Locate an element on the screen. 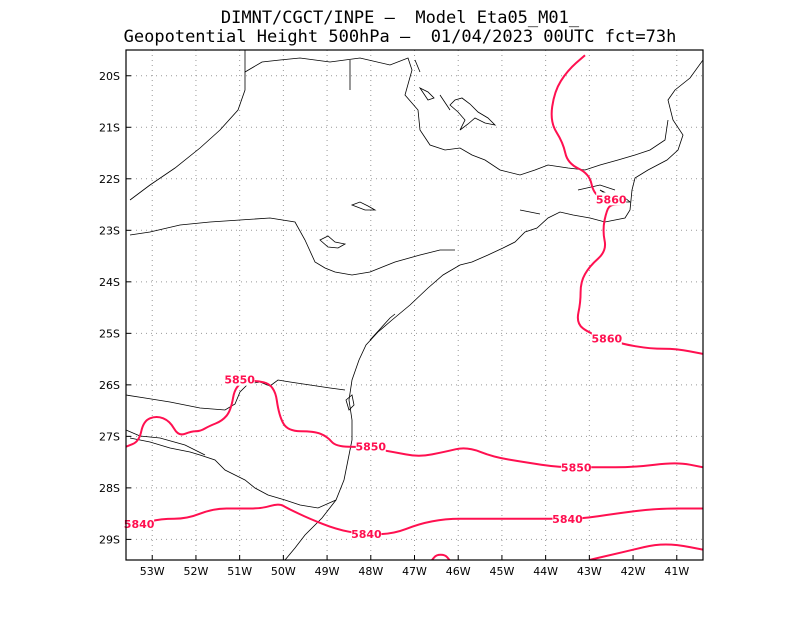 The image size is (800, 618). lon-tick-label: 53W is located at coordinates (152, 571).